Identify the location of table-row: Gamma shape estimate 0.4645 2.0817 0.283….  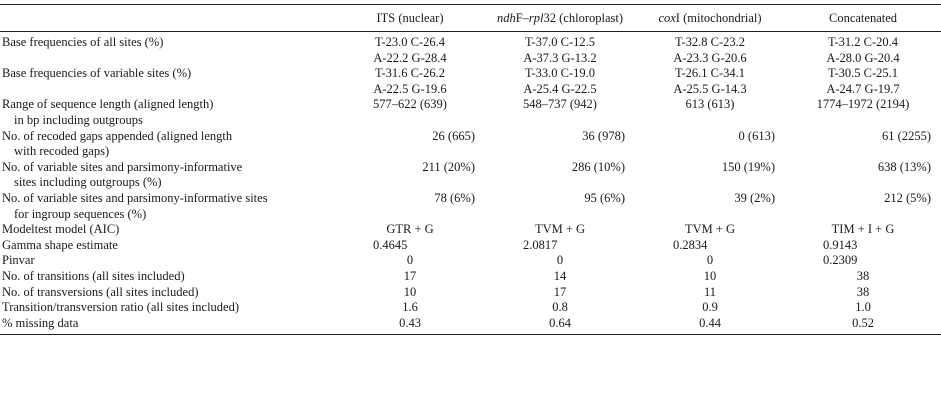
(470, 246).